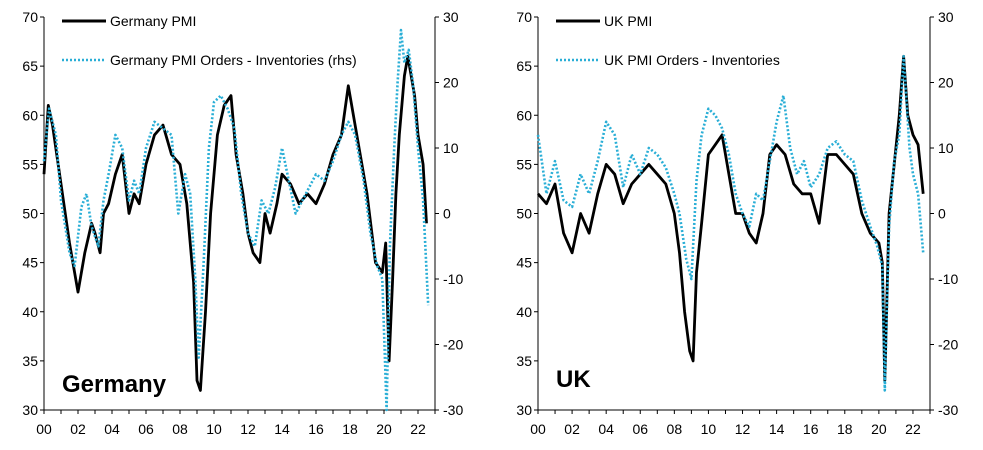 This screenshot has width=983, height=450. I want to click on legend-label: Germany PMI, so click(153, 21).